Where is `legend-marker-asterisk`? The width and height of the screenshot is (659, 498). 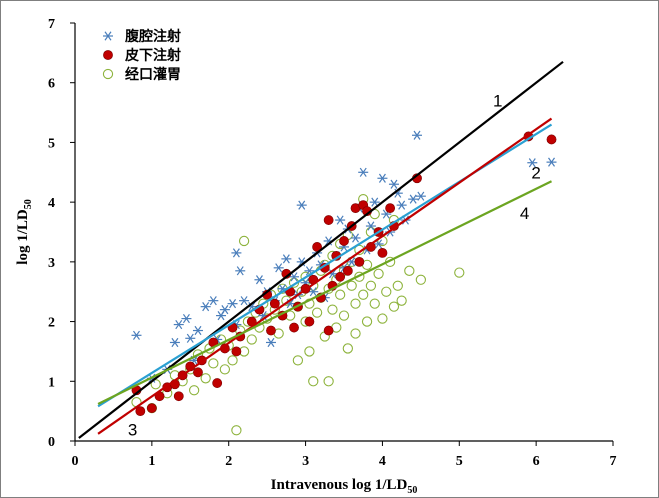 legend-marker-asterisk is located at coordinates (108, 36).